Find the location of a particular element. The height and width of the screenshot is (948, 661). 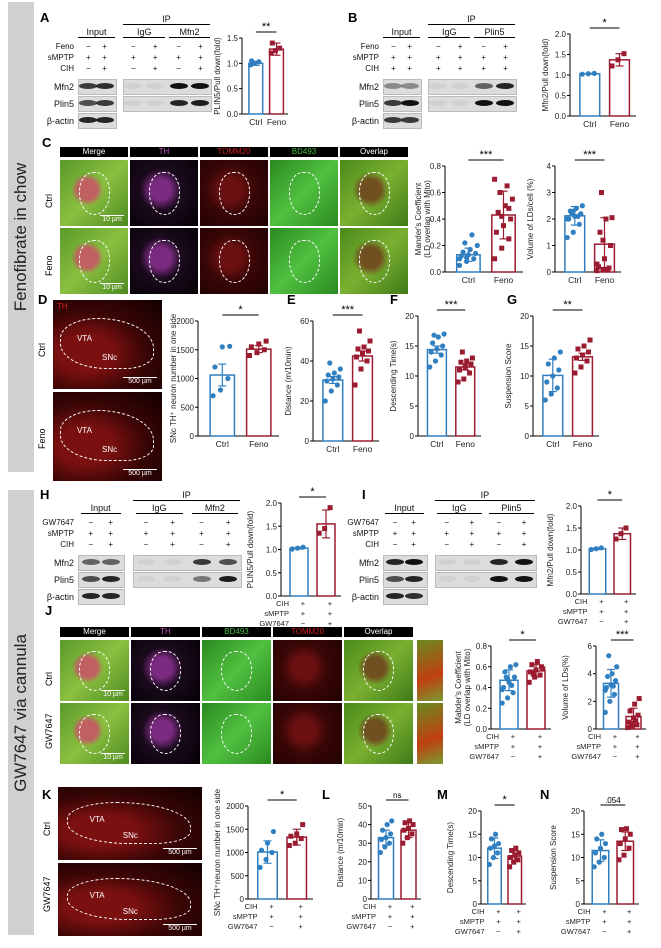

y-axis-label: SNc TH⁺neuron number in one side is located at coordinates (217, 852).